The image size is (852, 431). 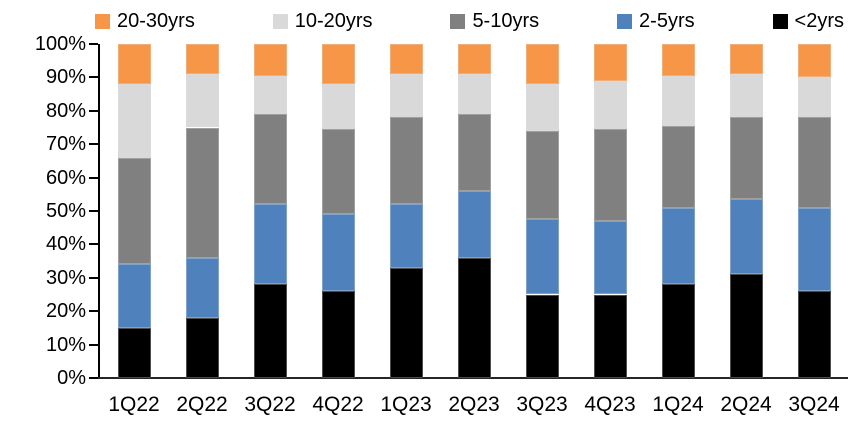 I want to click on x-category-label-4q23: 4Q23, so click(x=610, y=404).